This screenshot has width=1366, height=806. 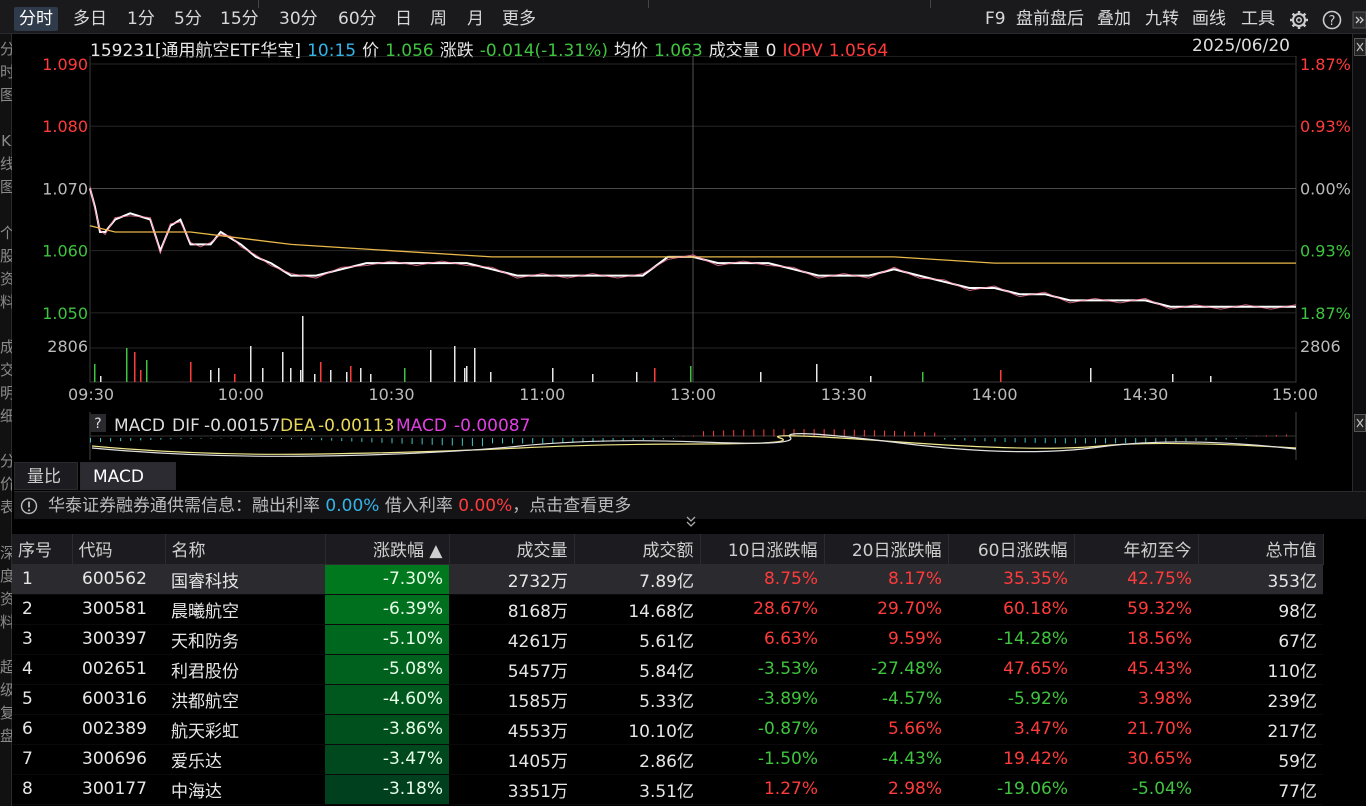 What do you see at coordinates (6, 701) in the screenshot?
I see `sidebar-item-replay: 超级复盘` at bounding box center [6, 701].